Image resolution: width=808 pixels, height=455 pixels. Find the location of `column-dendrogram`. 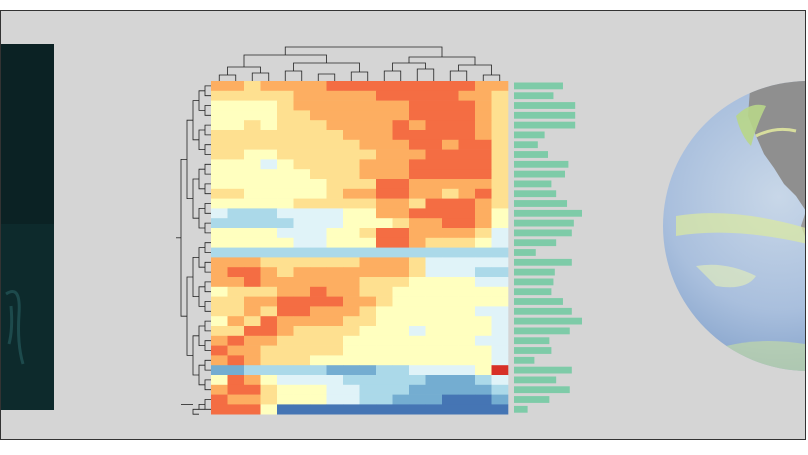

column-dendrogram is located at coordinates (359, 63).